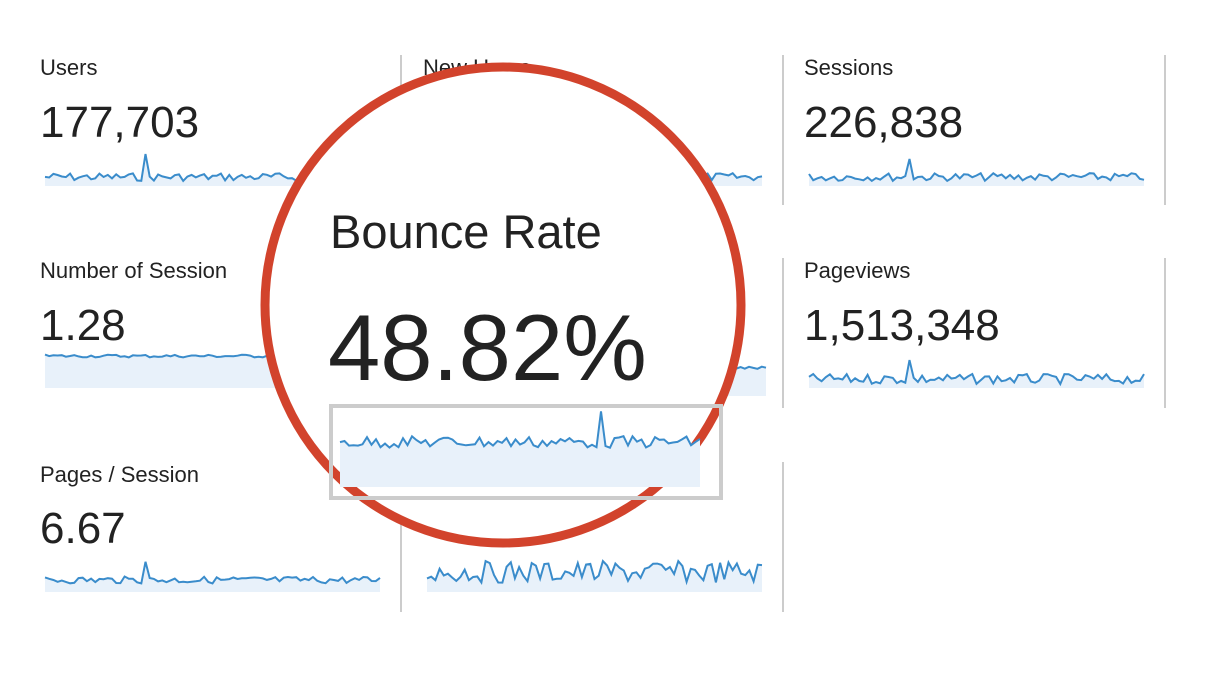 Image resolution: width=1224 pixels, height=680 pixels. I want to click on metric-value: 226,838, so click(883, 122).